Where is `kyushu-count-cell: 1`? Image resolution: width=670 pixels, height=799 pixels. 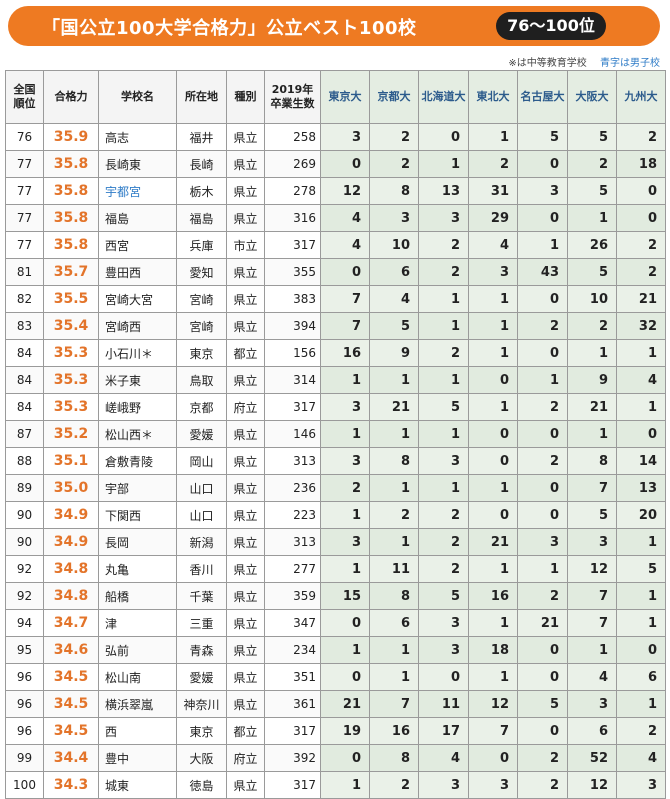
kyushu-count-cell: 1 is located at coordinates (641, 407).